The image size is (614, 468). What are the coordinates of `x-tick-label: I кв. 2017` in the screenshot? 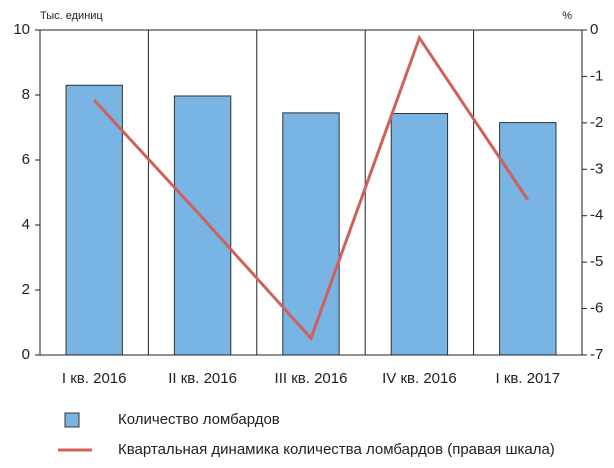 It's located at (528, 378).